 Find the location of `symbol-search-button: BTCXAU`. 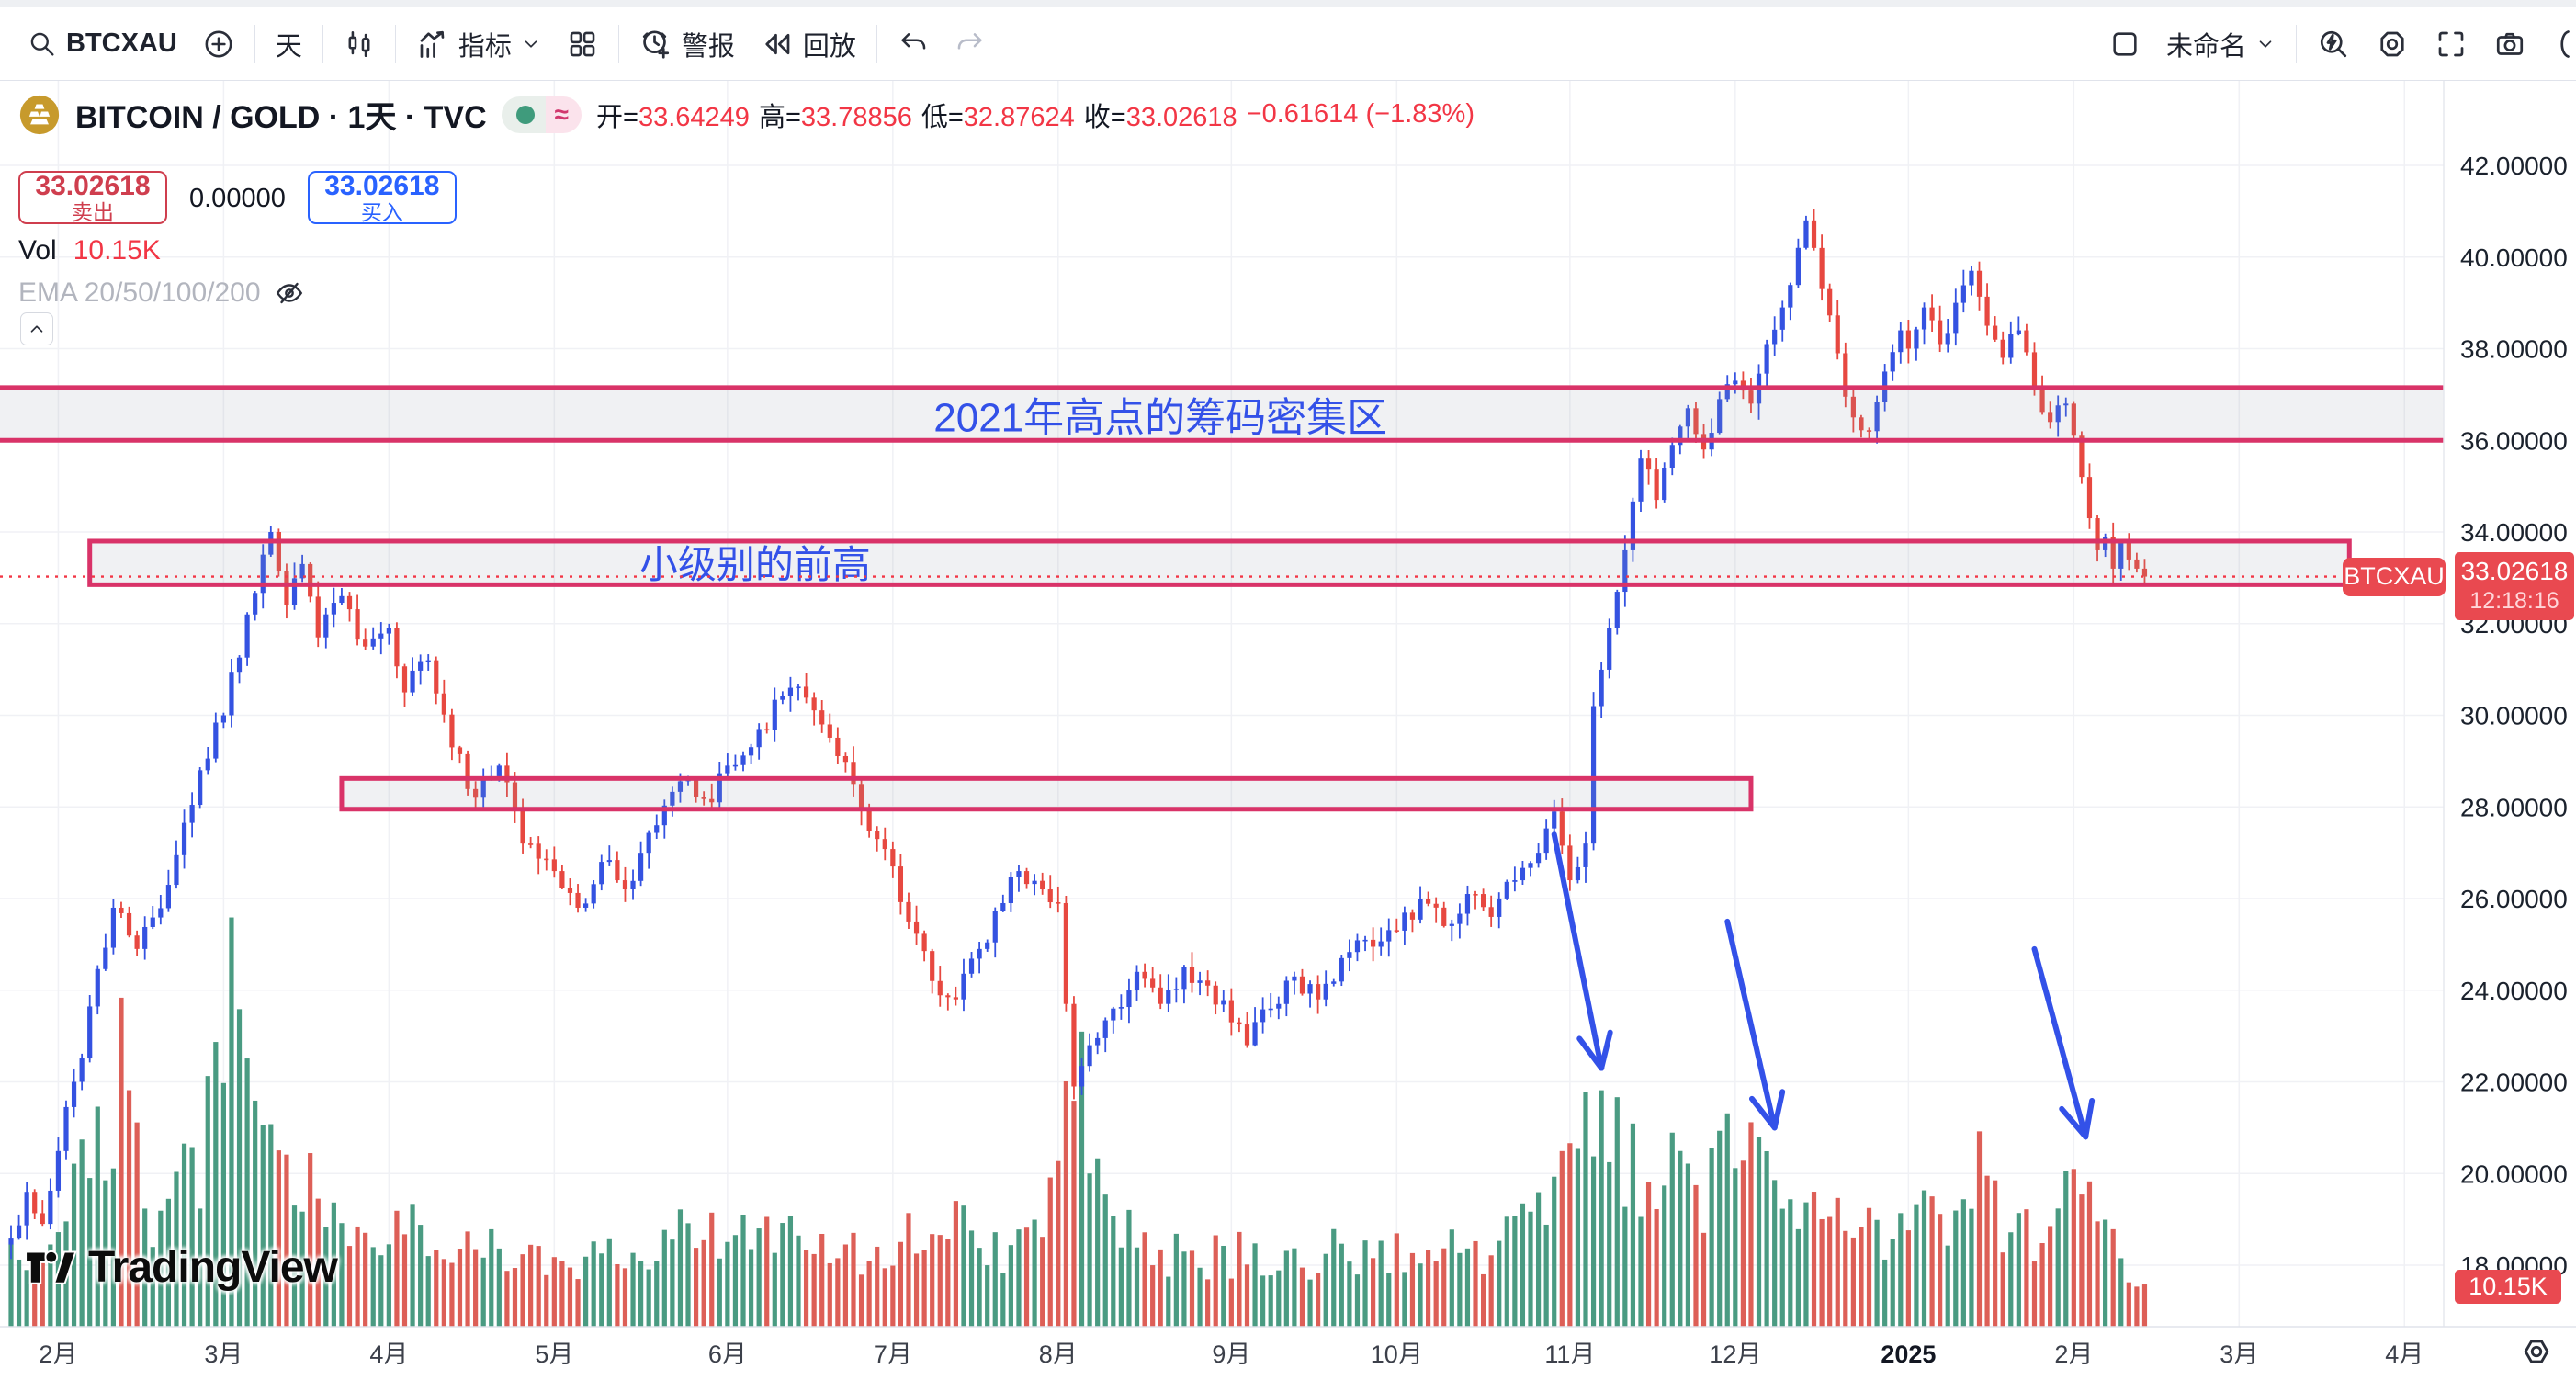

symbol-search-button: BTCXAU is located at coordinates (102, 43).